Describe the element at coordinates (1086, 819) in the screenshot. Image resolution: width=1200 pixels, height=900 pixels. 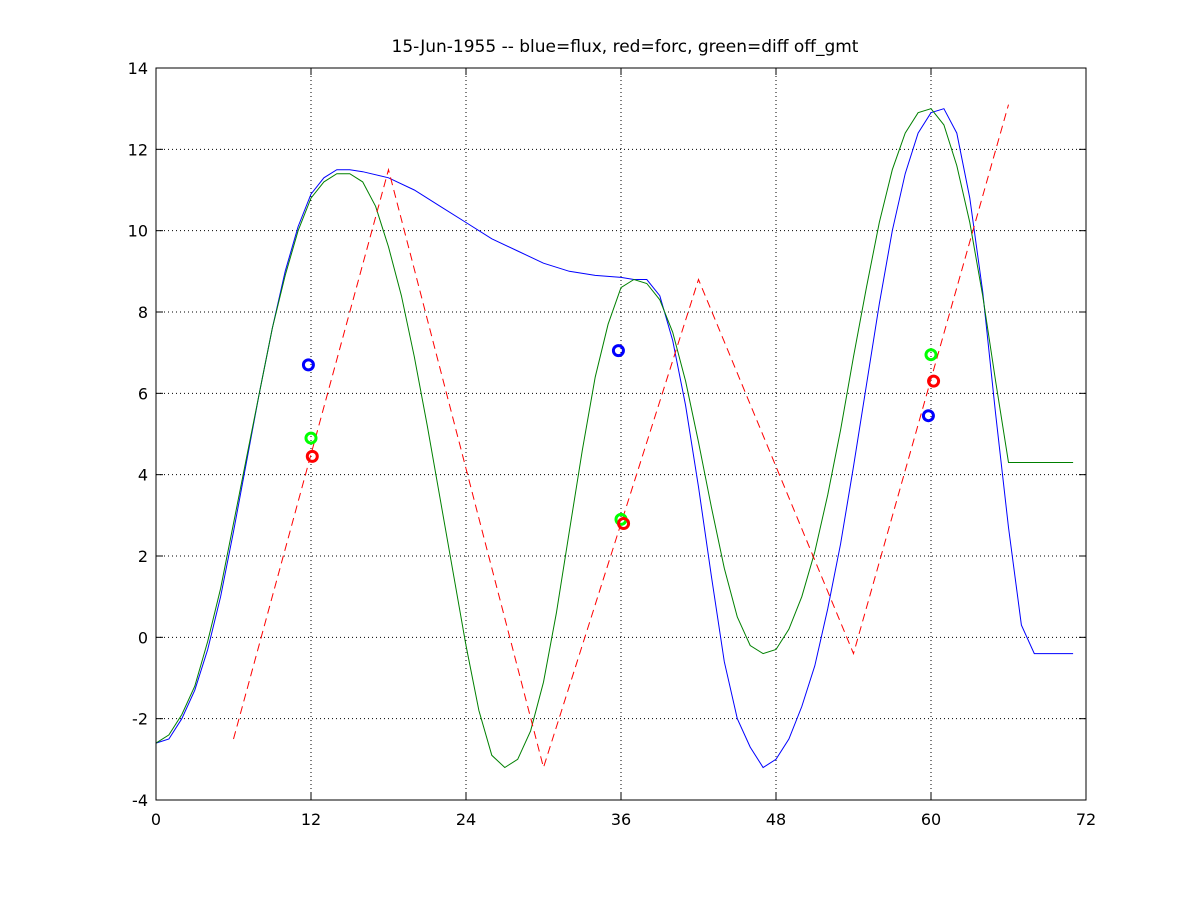
I see `x-tick-label: 72` at that location.